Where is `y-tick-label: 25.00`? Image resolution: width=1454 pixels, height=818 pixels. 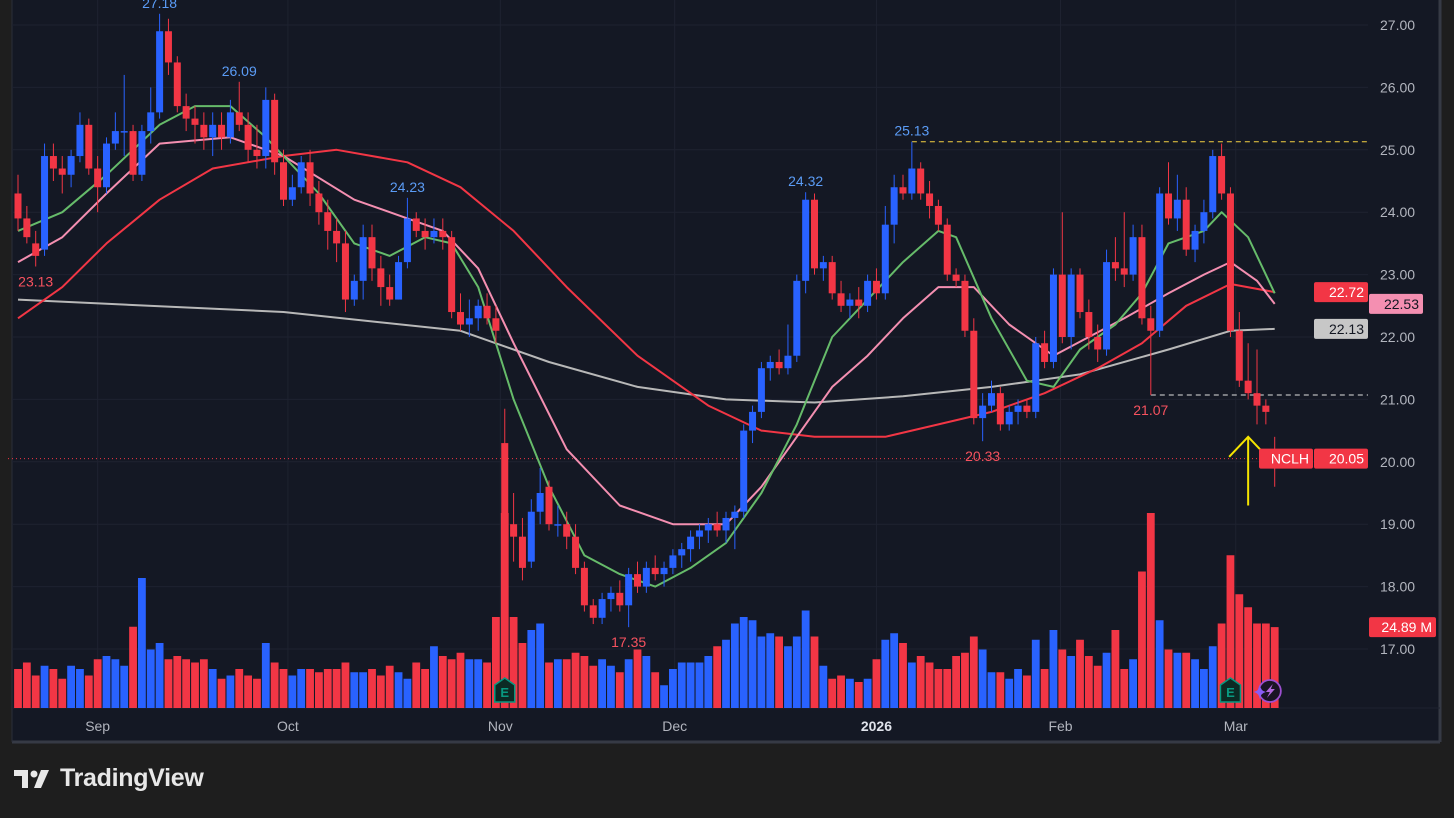 y-tick-label: 25.00 is located at coordinates (1397, 150).